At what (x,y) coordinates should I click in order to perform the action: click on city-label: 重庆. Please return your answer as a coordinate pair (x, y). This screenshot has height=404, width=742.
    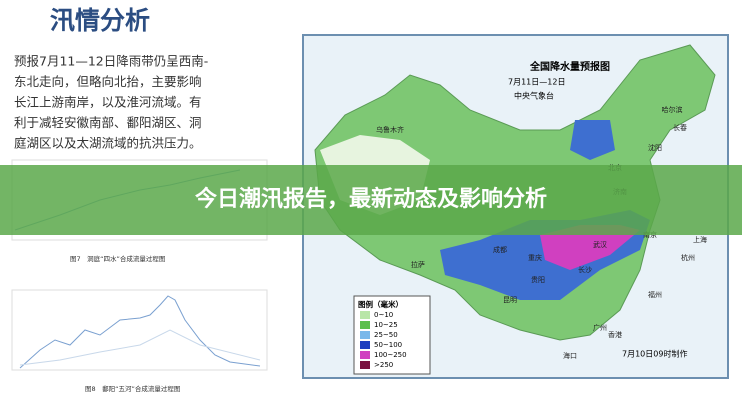
    Looking at the image, I should click on (535, 257).